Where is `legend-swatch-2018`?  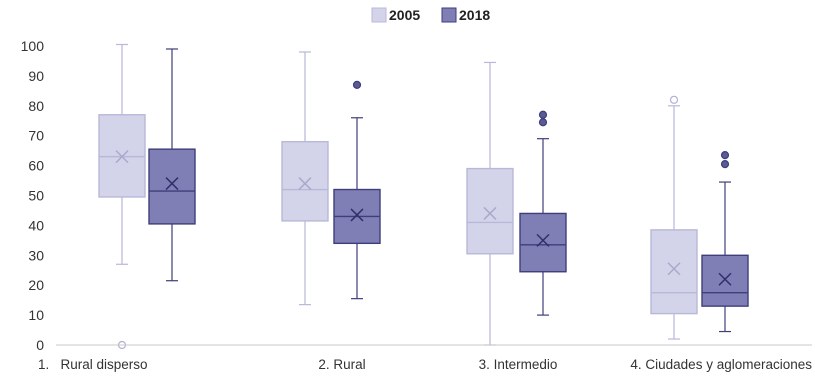
legend-swatch-2018 is located at coordinates (449, 15).